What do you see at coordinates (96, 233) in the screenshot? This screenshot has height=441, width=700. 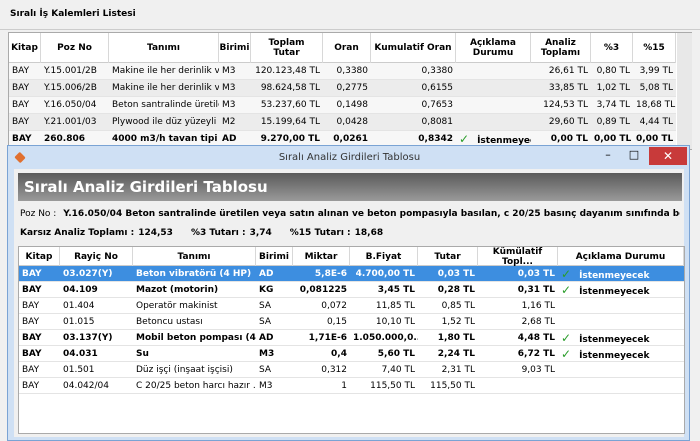 I see `summary-item: Karsız Analiz Toplamı :124,53` at bounding box center [96, 233].